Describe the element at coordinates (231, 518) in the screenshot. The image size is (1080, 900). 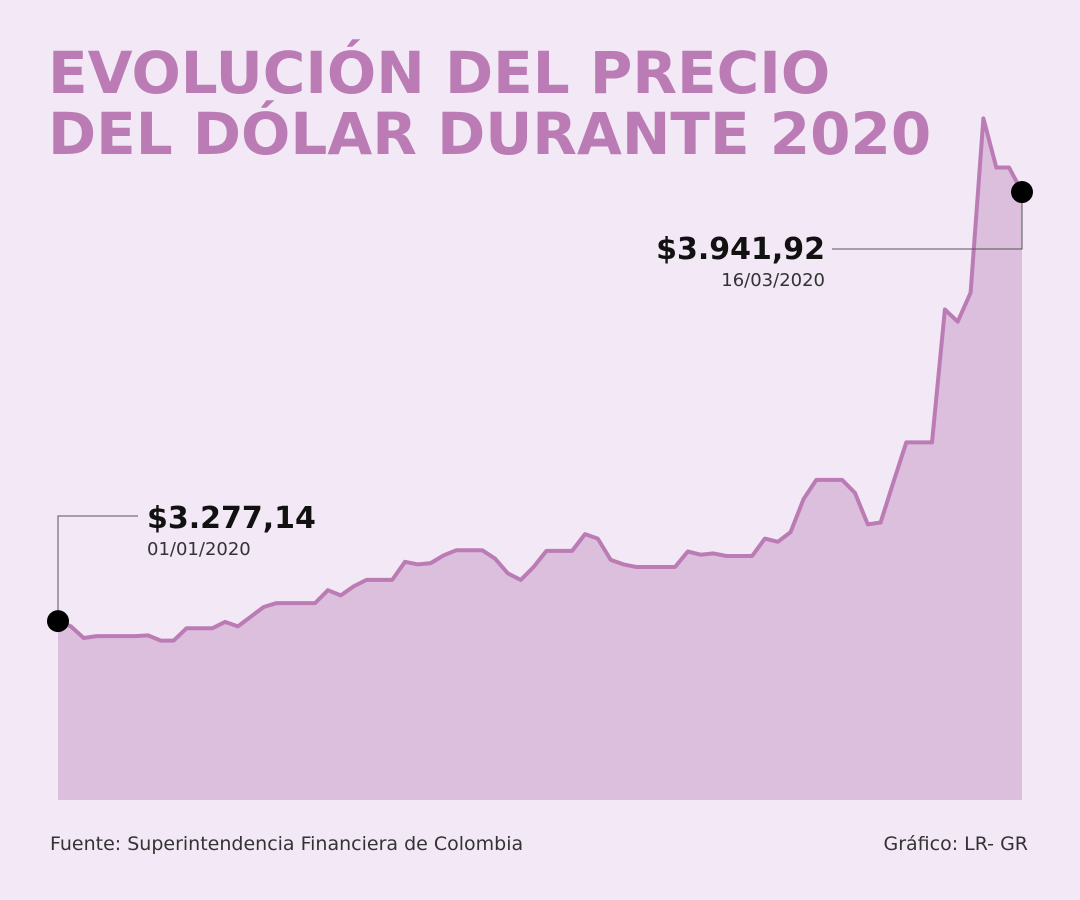
I see `start-value-label: $3.277,14` at that location.